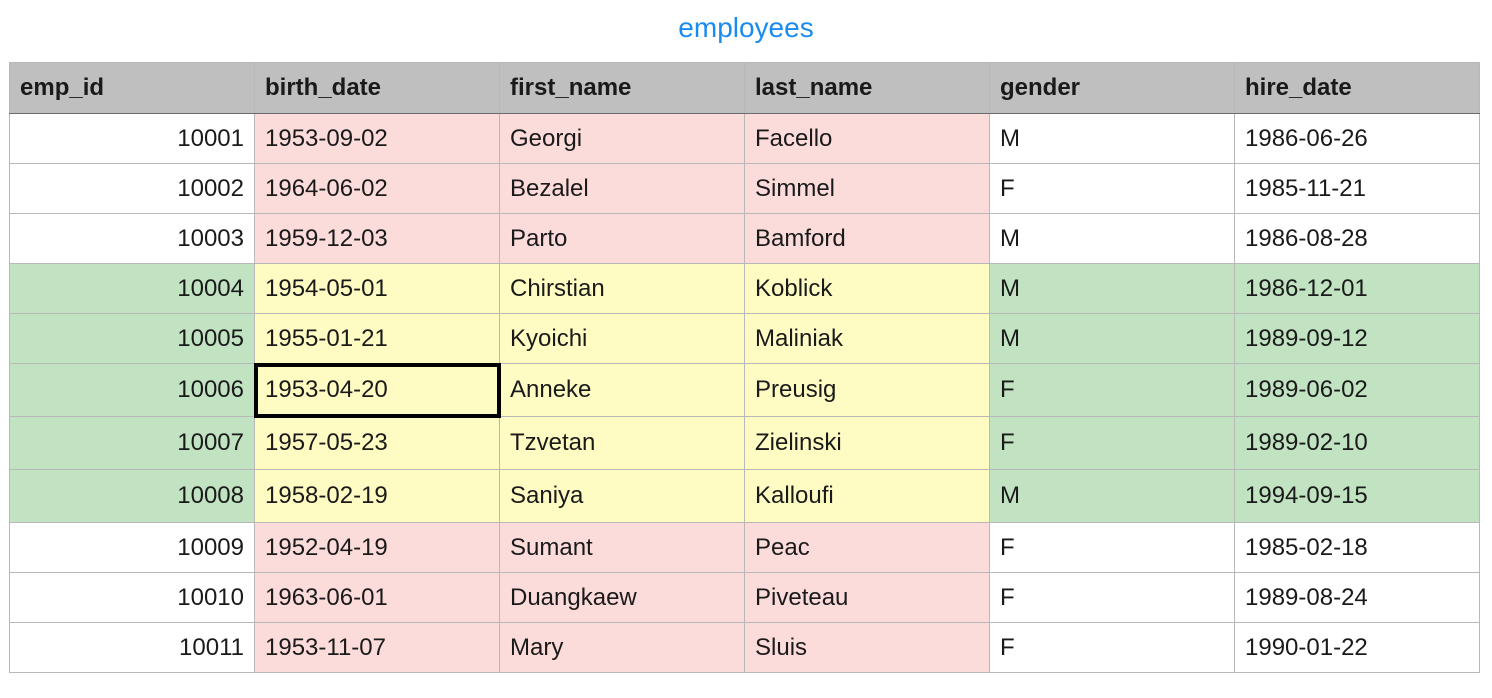 Image resolution: width=1492 pixels, height=698 pixels. What do you see at coordinates (377, 338) in the screenshot?
I see `table-cell: 1955-01-21` at bounding box center [377, 338].